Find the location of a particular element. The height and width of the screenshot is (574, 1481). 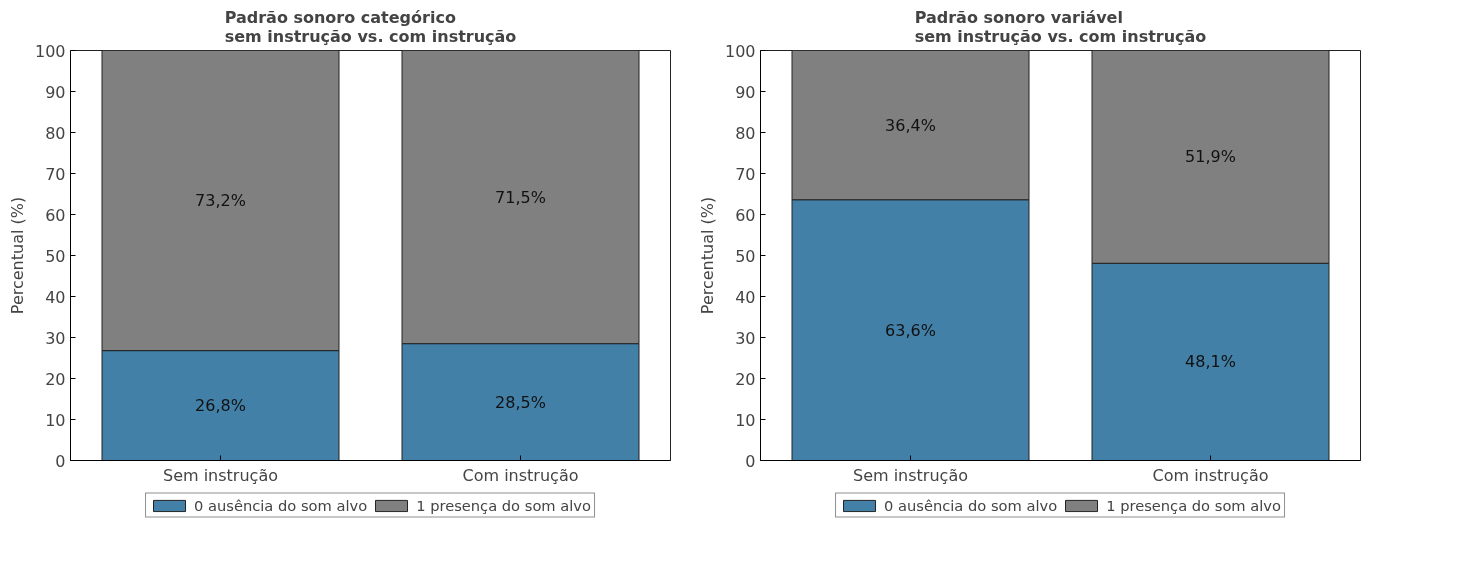

data-label: 36,4% is located at coordinates (910, 125).